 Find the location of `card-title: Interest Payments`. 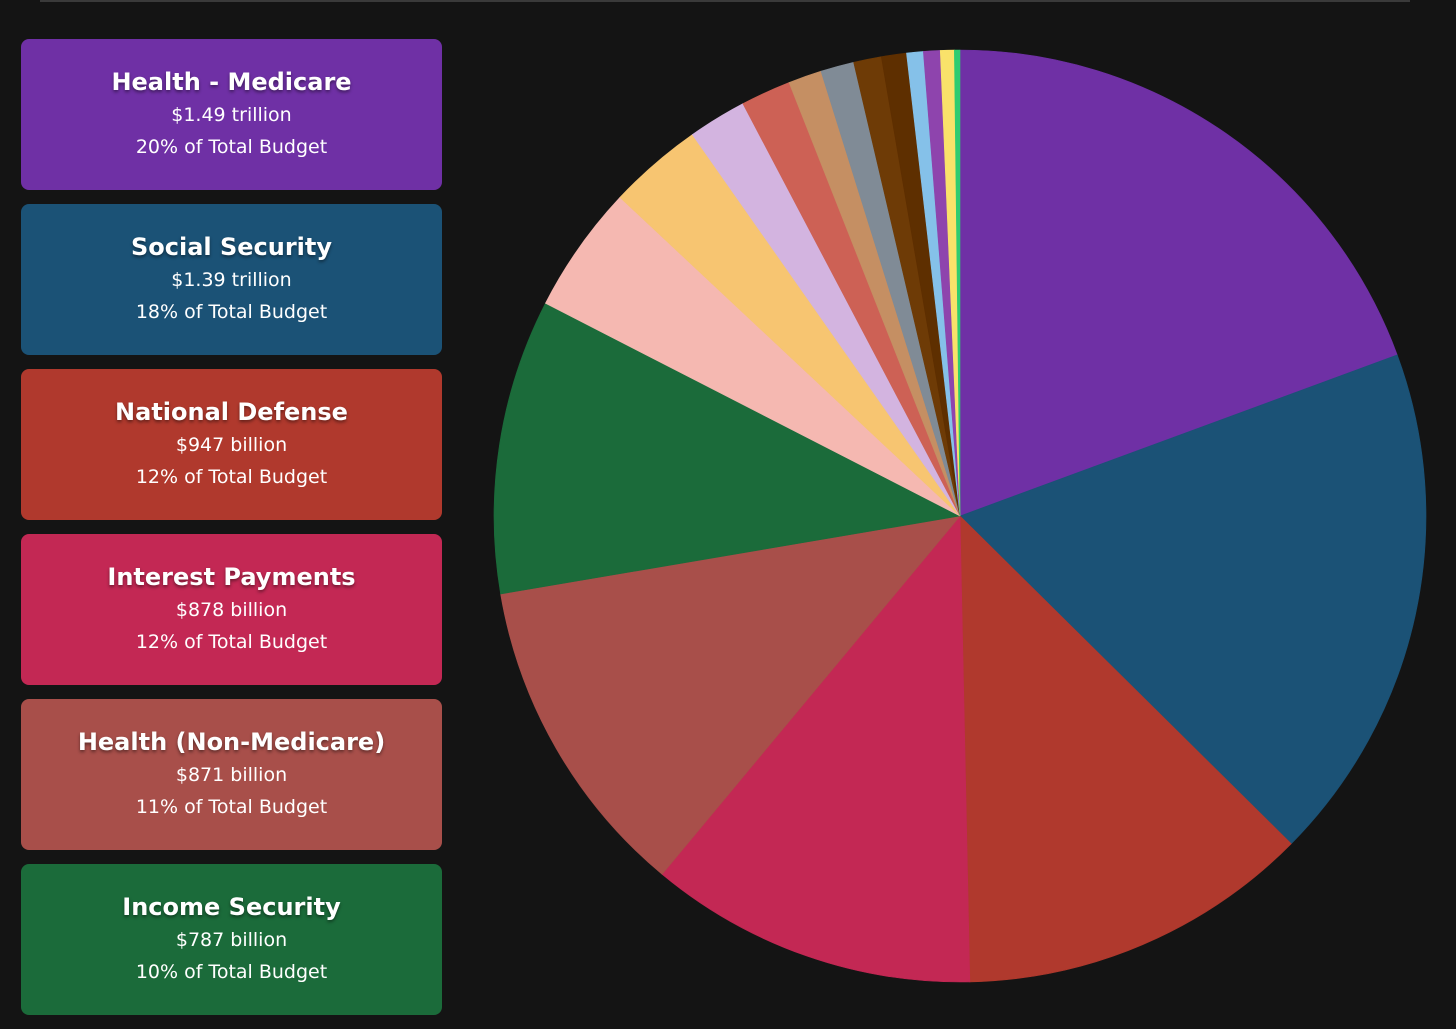

card-title: Interest Payments is located at coordinates (231, 577).